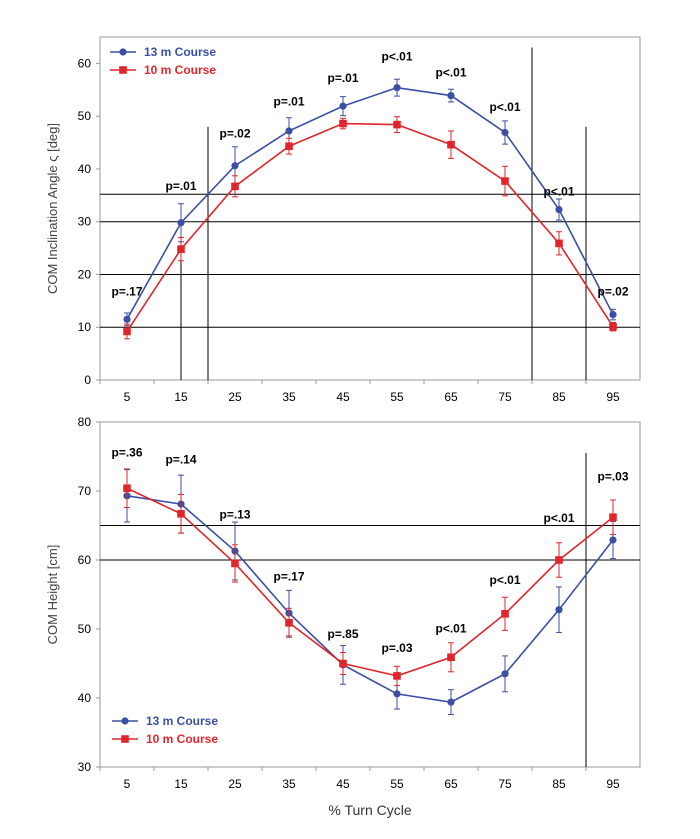 The image size is (700, 839). Describe the element at coordinates (126, 453) in the screenshot. I see `p-value-label: p=.36` at that location.